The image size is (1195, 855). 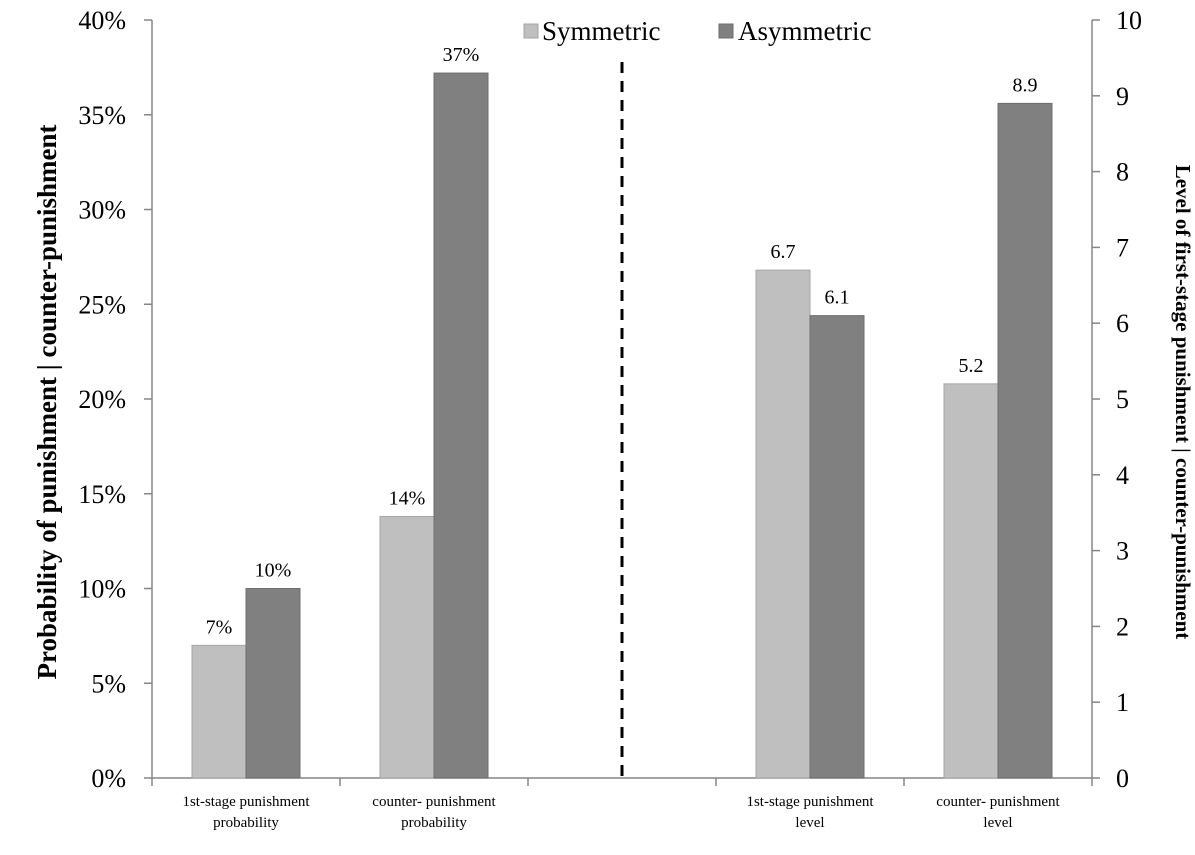 What do you see at coordinates (531, 31) in the screenshot?
I see `legend-swatch-symmetric` at bounding box center [531, 31].